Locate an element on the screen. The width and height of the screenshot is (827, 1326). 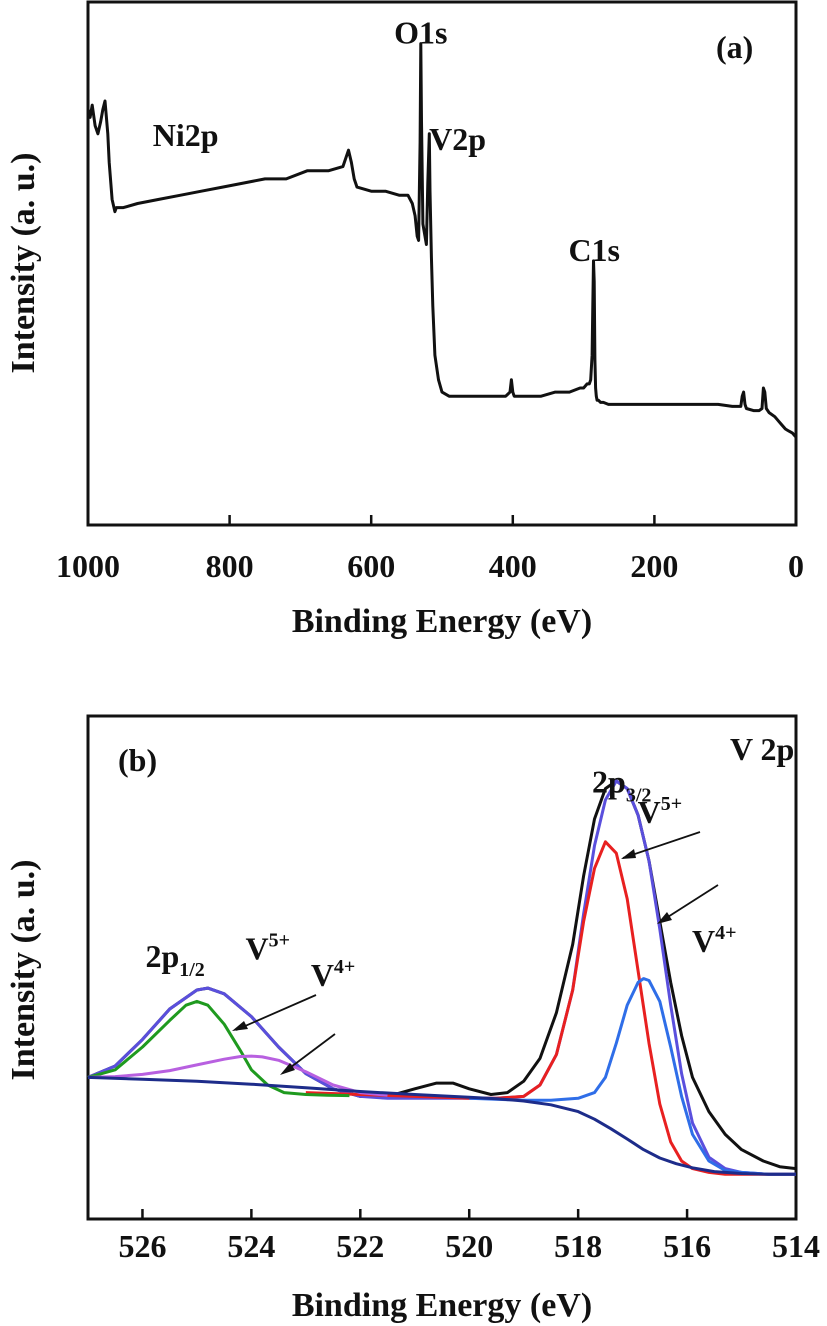
x-tick-label: 400 is located at coordinates (513, 566).